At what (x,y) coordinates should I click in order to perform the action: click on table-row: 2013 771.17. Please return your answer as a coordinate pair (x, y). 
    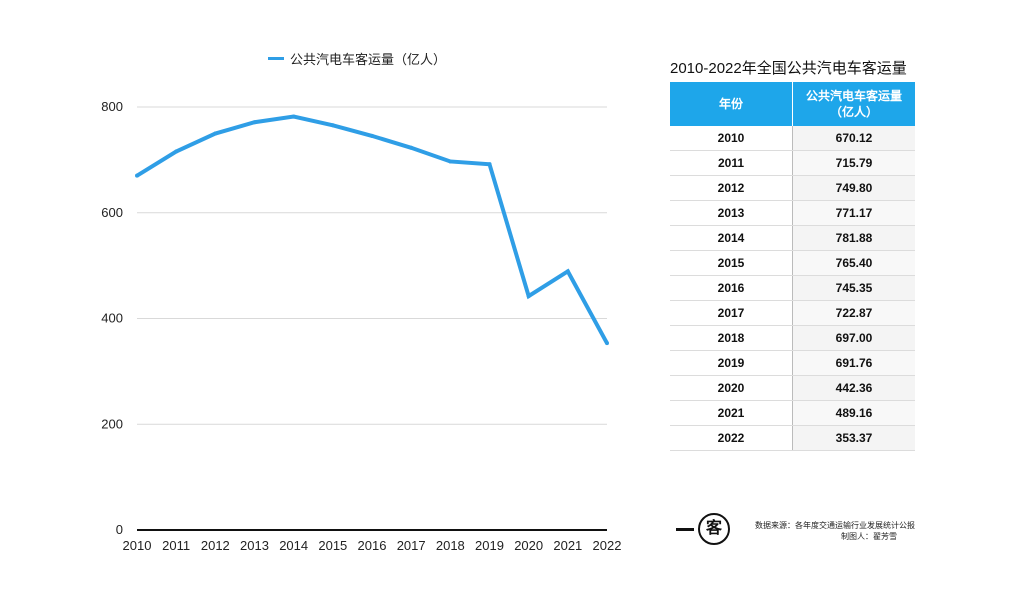
    Looking at the image, I should click on (792, 213).